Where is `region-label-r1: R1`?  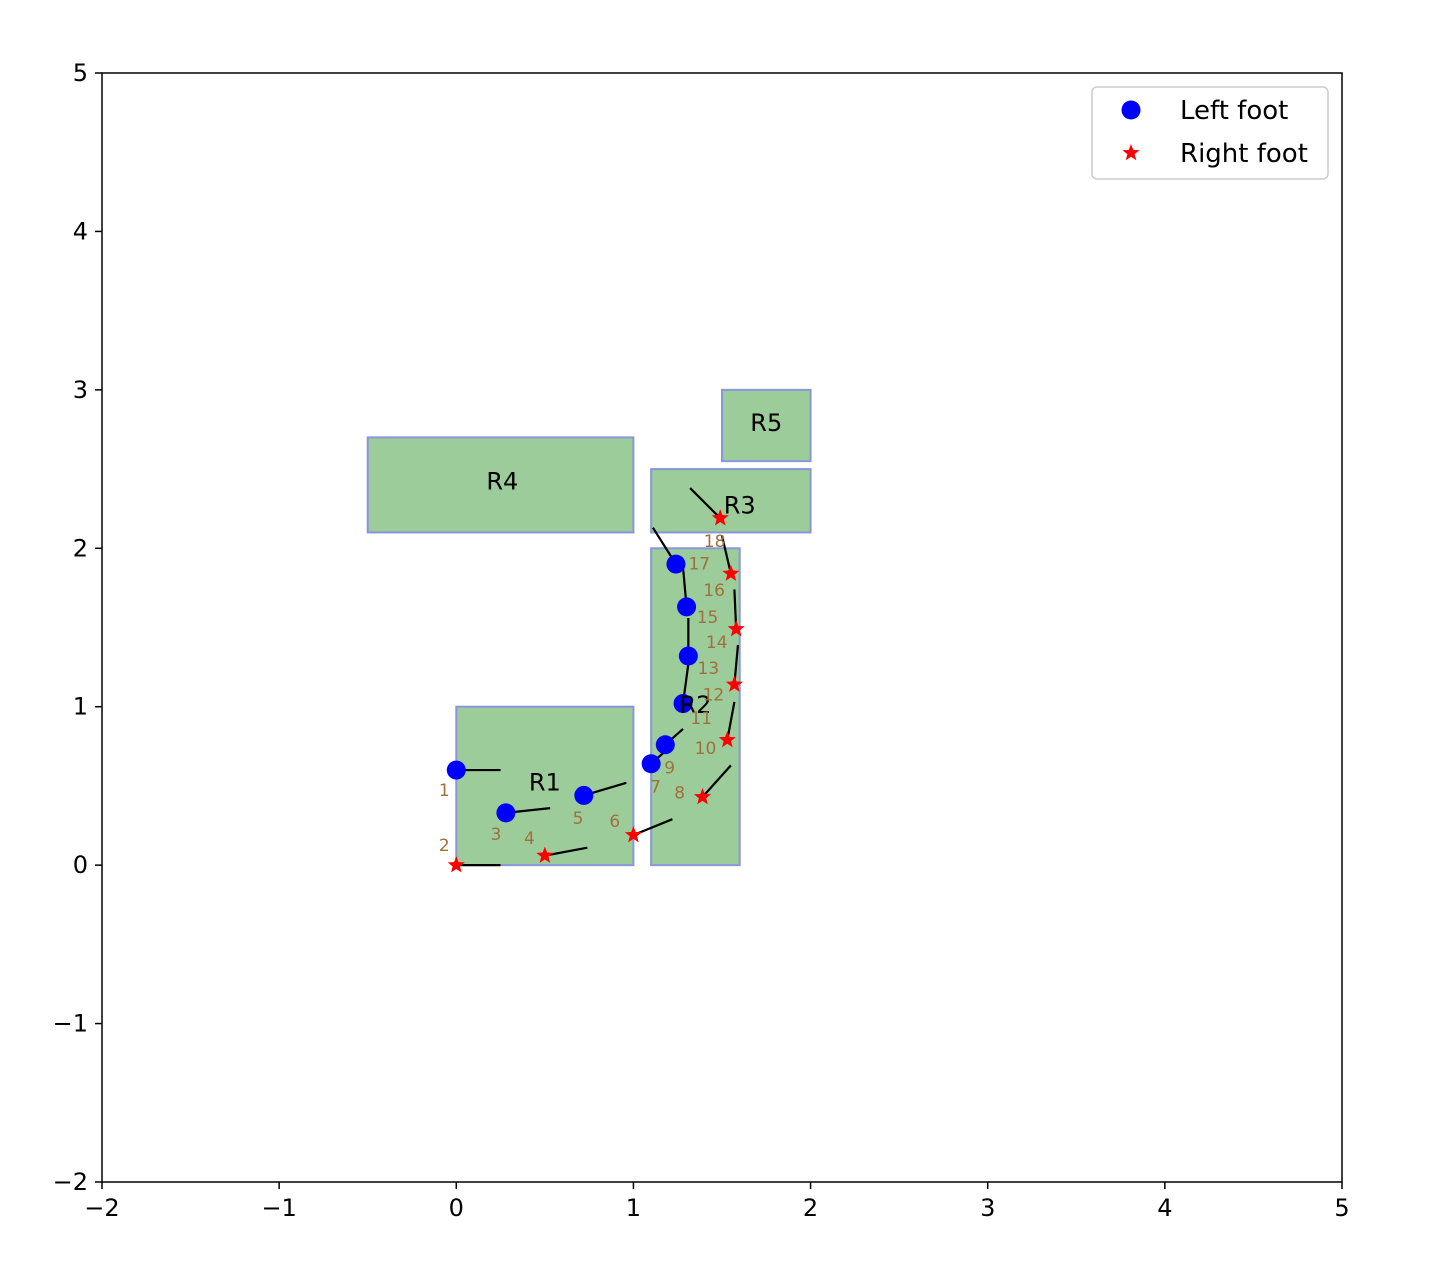 region-label-r1: R1 is located at coordinates (545, 783).